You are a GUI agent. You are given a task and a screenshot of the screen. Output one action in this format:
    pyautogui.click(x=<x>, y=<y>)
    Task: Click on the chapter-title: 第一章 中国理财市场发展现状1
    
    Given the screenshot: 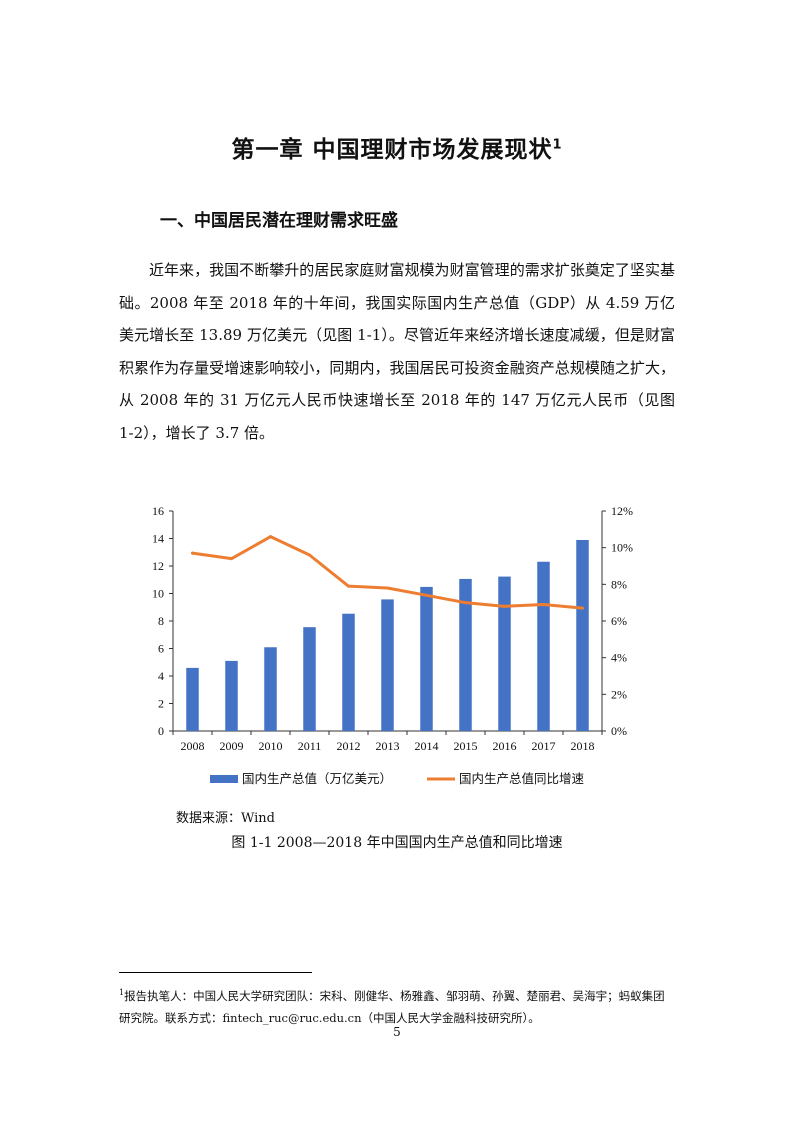 What is the action you would take?
    pyautogui.click(x=397, y=147)
    